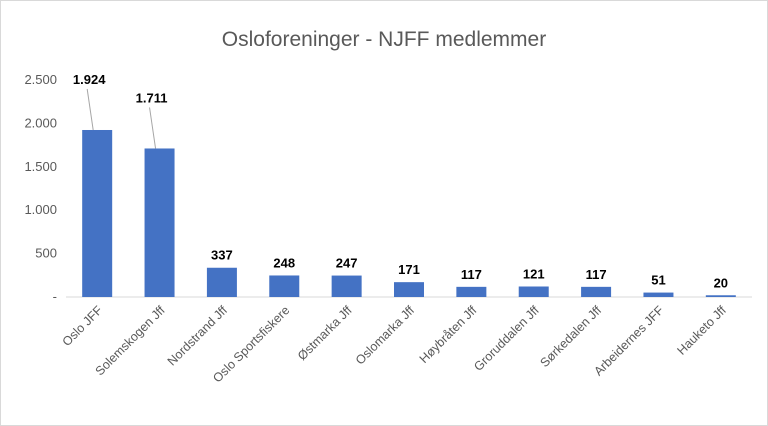  I want to click on data-label: 248, so click(284, 262).